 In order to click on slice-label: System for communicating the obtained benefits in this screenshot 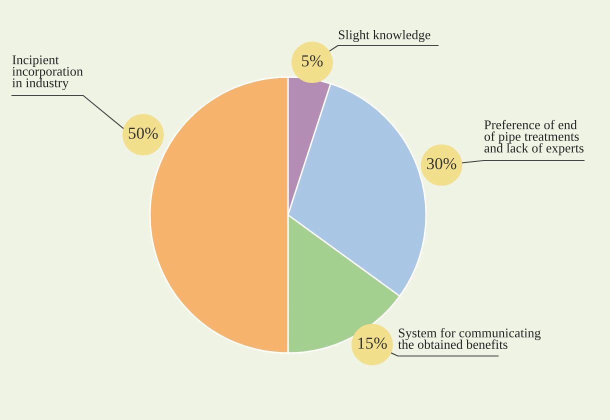, I will do `click(469, 338)`.